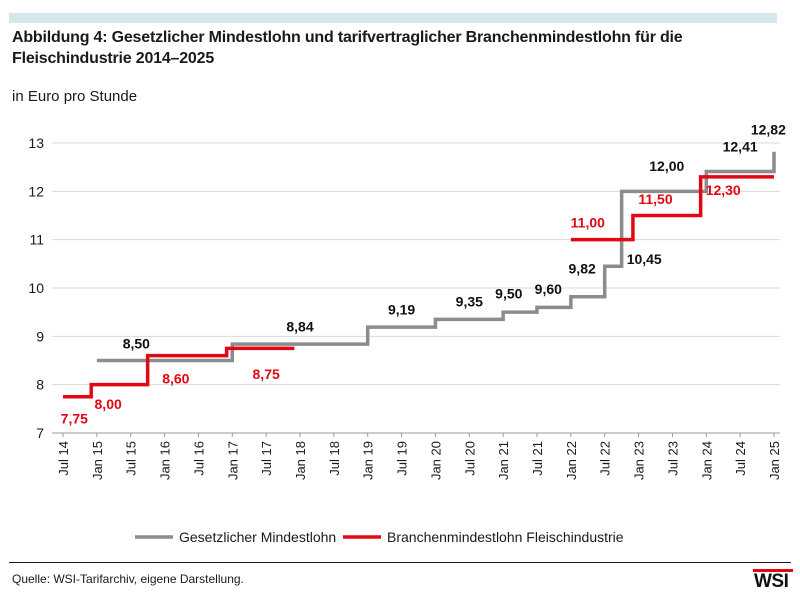 The width and height of the screenshot is (800, 609). I want to click on x-tick-label: Jul 21, so click(537, 458).